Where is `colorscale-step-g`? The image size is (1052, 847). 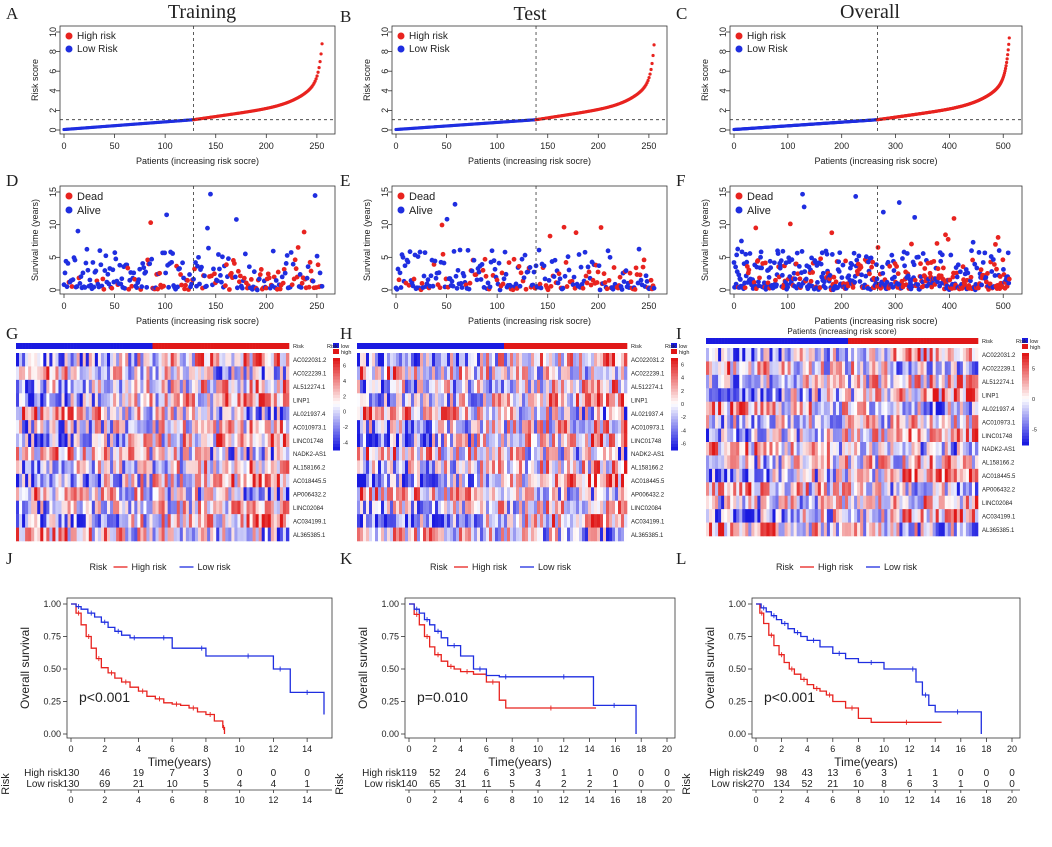 colorscale-step-g is located at coordinates (336, 369).